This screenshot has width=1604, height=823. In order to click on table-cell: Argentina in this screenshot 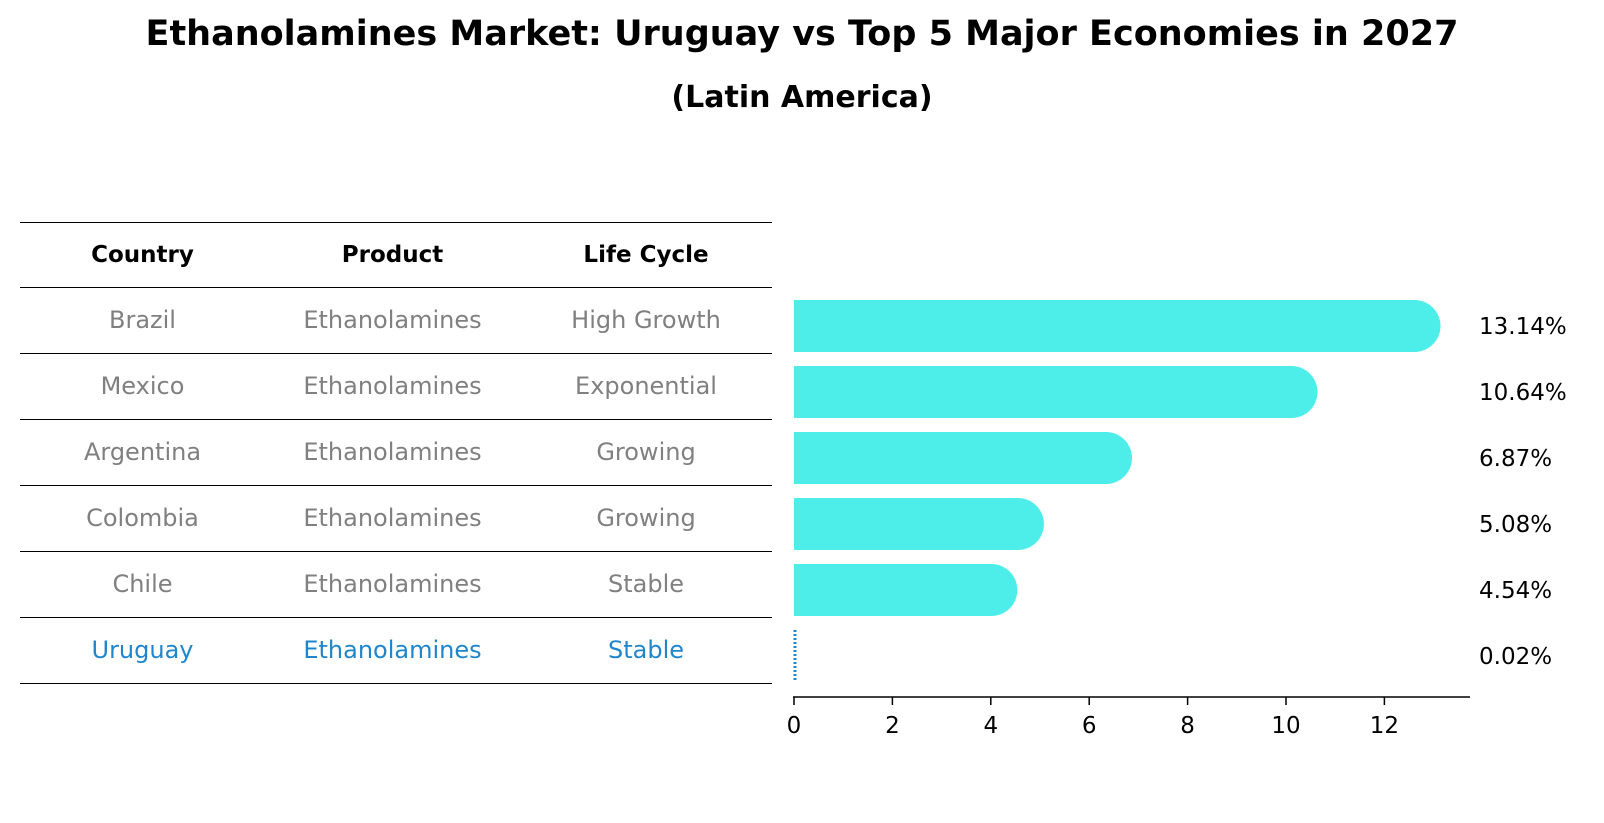, I will do `click(142, 452)`.